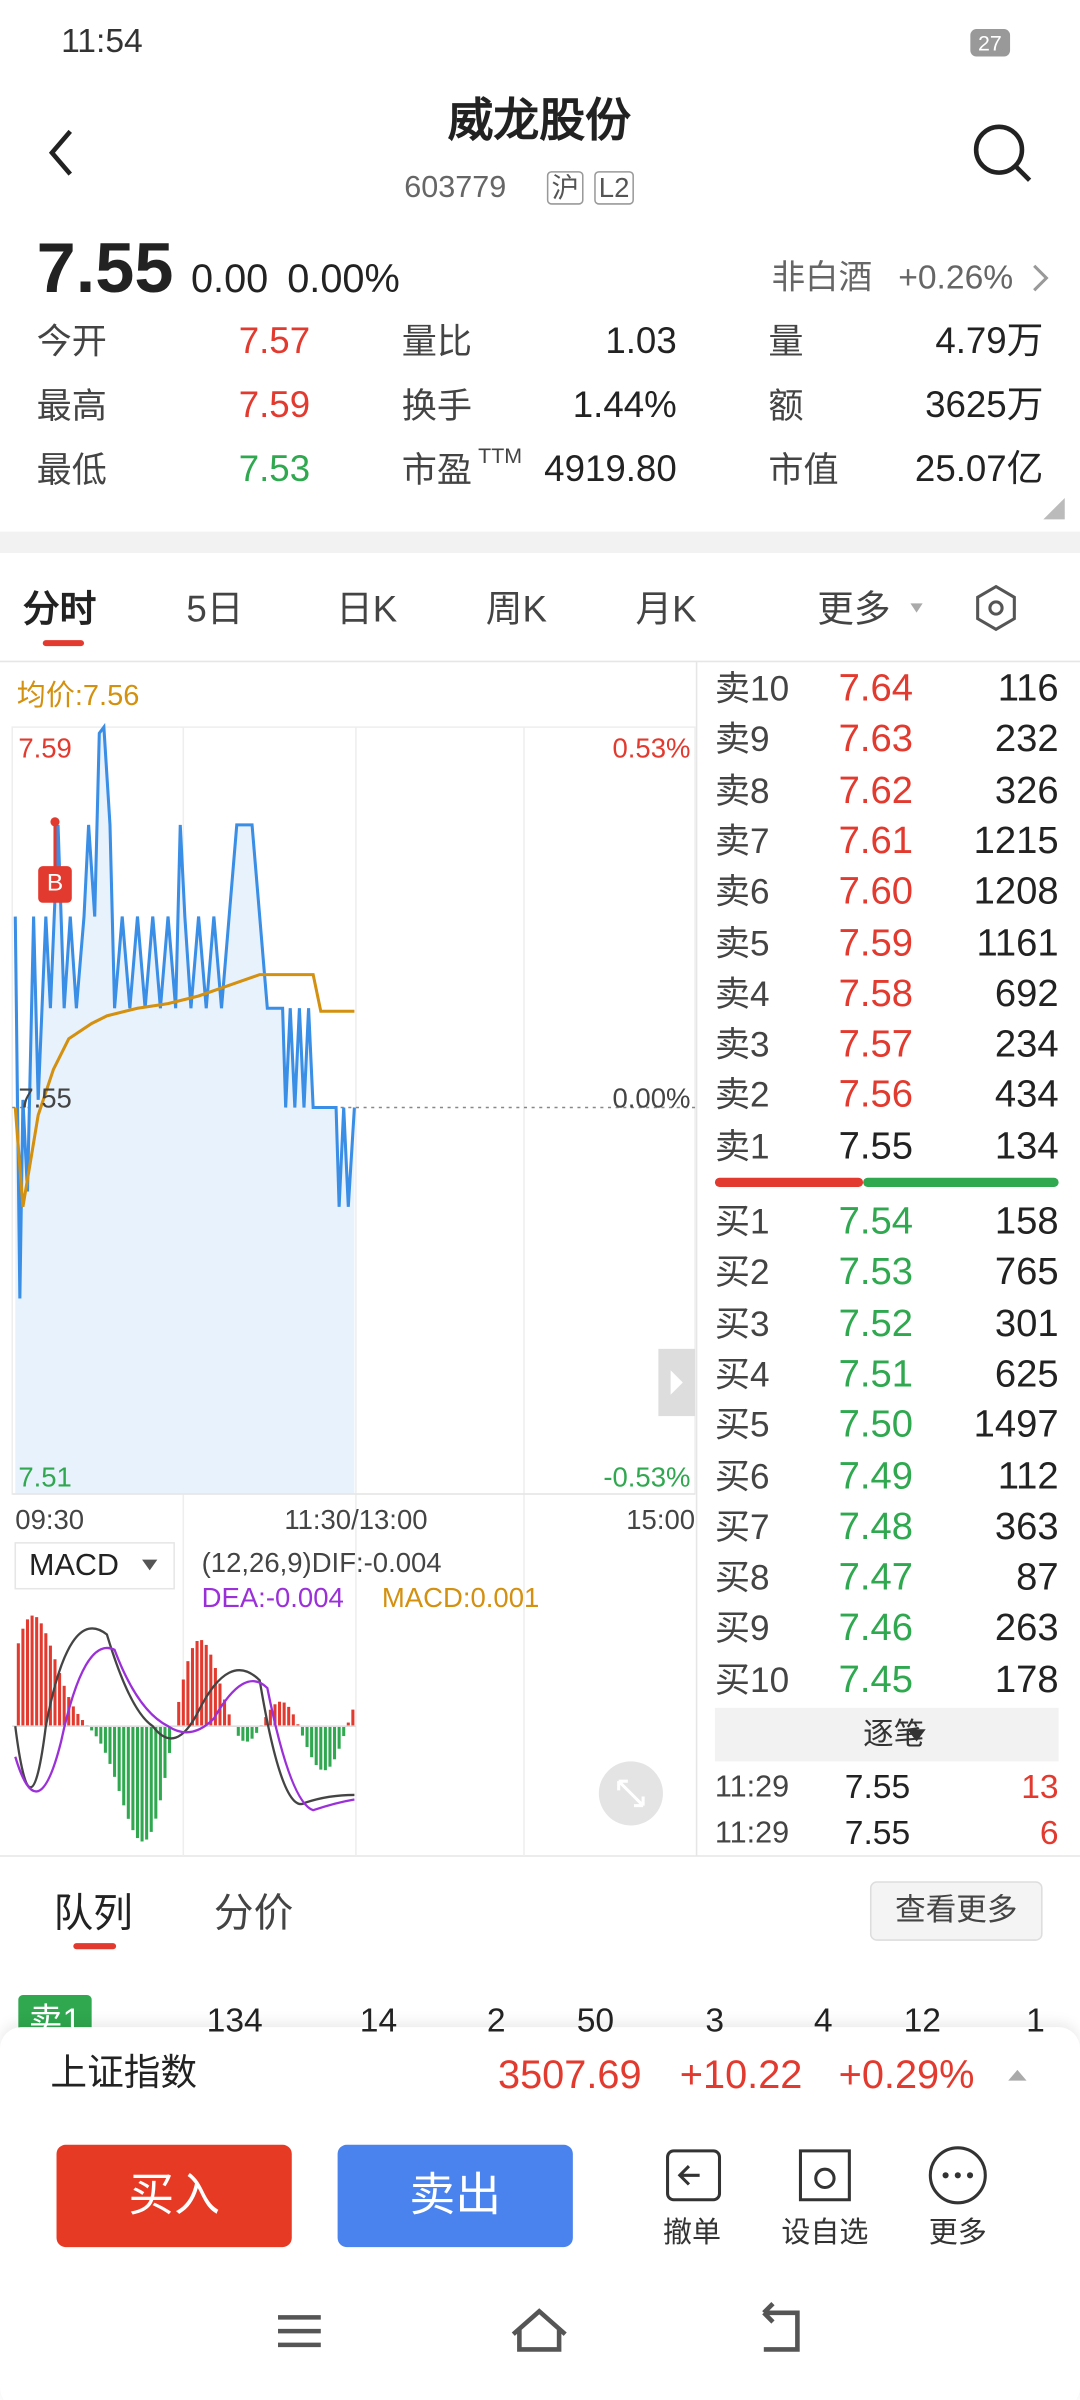 This screenshot has width=1080, height=2400. Describe the element at coordinates (595, 2020) in the screenshot. I see `queue-item: 50` at that location.